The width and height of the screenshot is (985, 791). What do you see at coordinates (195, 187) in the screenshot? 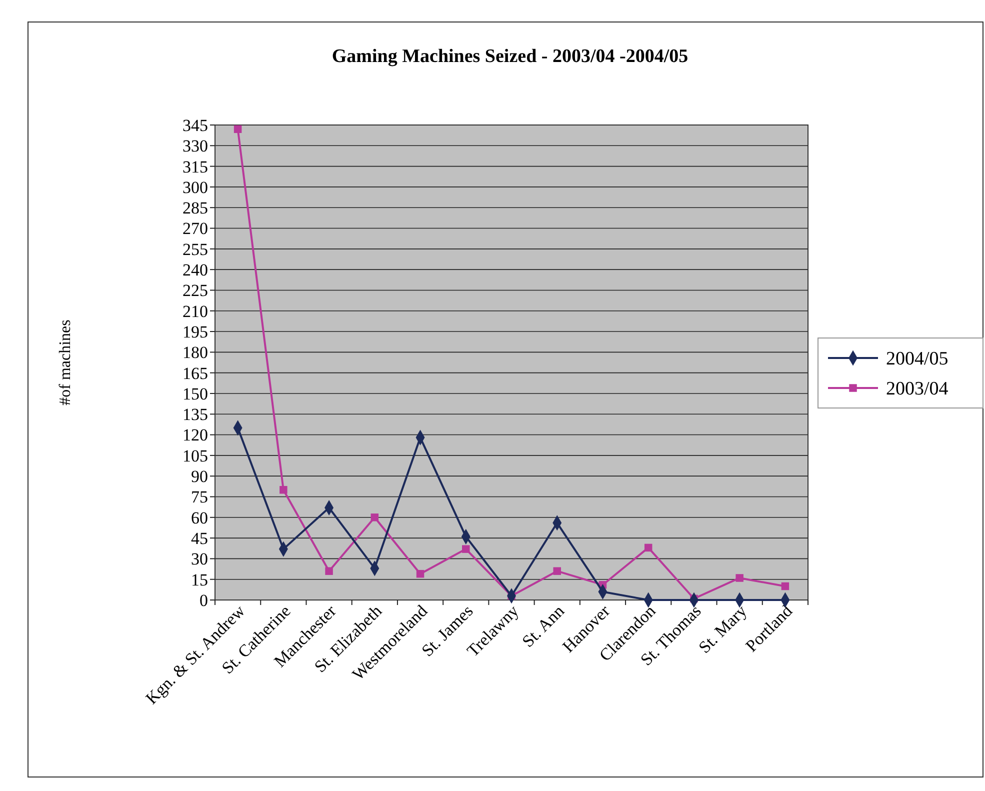
I see `y-tick-label: 300` at bounding box center [195, 187].